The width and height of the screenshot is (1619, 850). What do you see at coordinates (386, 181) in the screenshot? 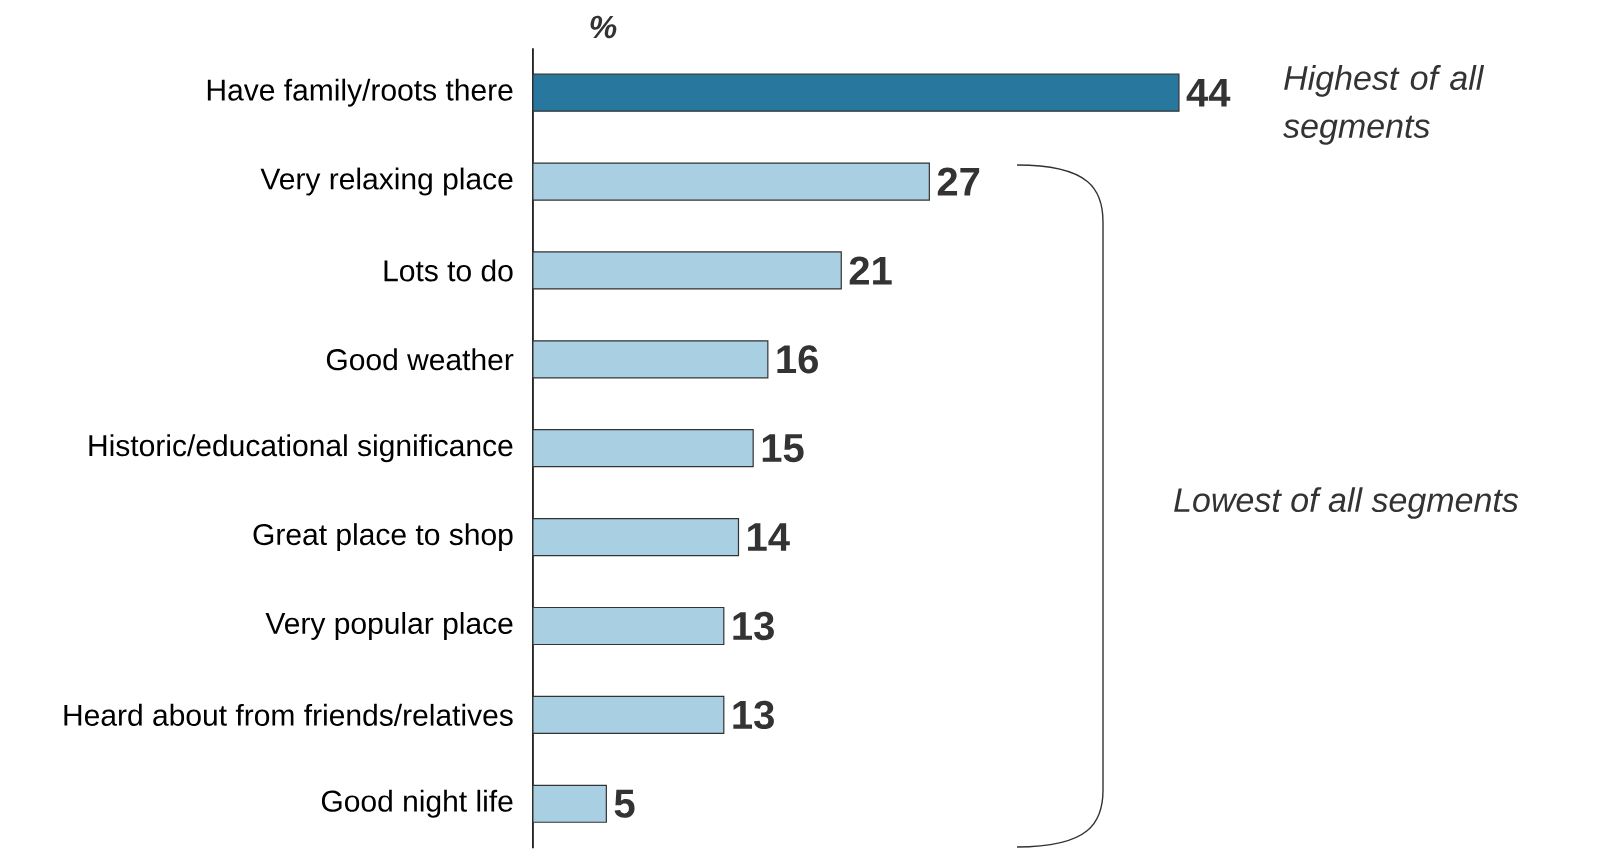
I see `y-tick-label: Very relaxing place` at bounding box center [386, 181].